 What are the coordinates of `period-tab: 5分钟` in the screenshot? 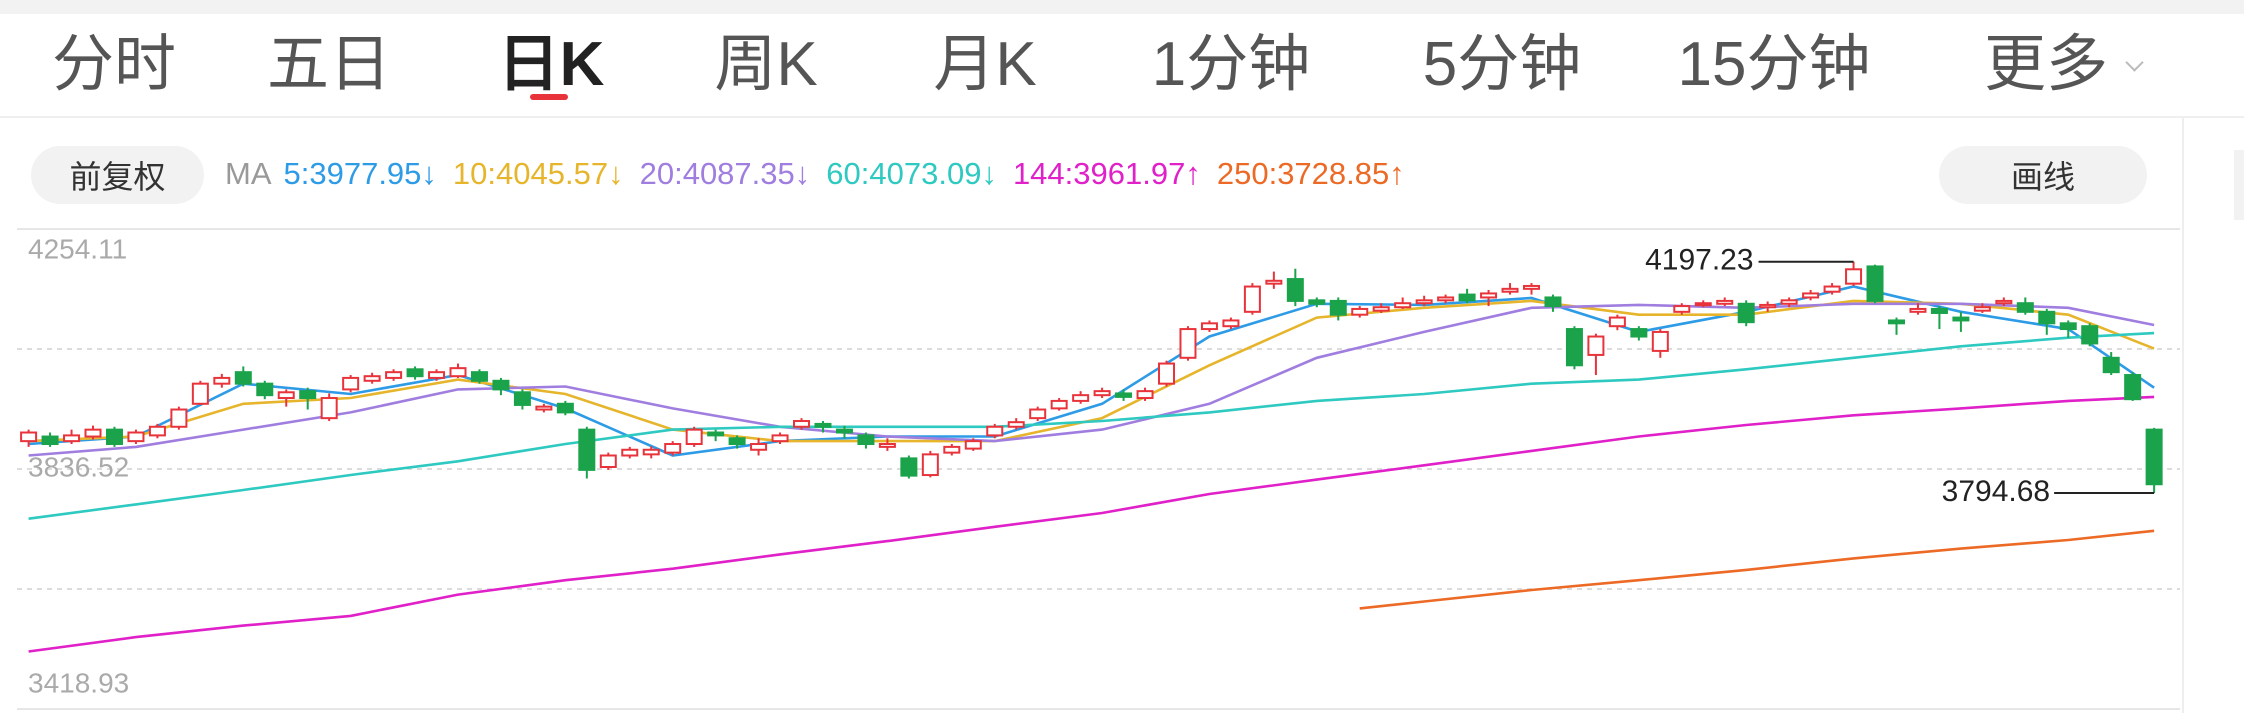 It's located at (1502, 64).